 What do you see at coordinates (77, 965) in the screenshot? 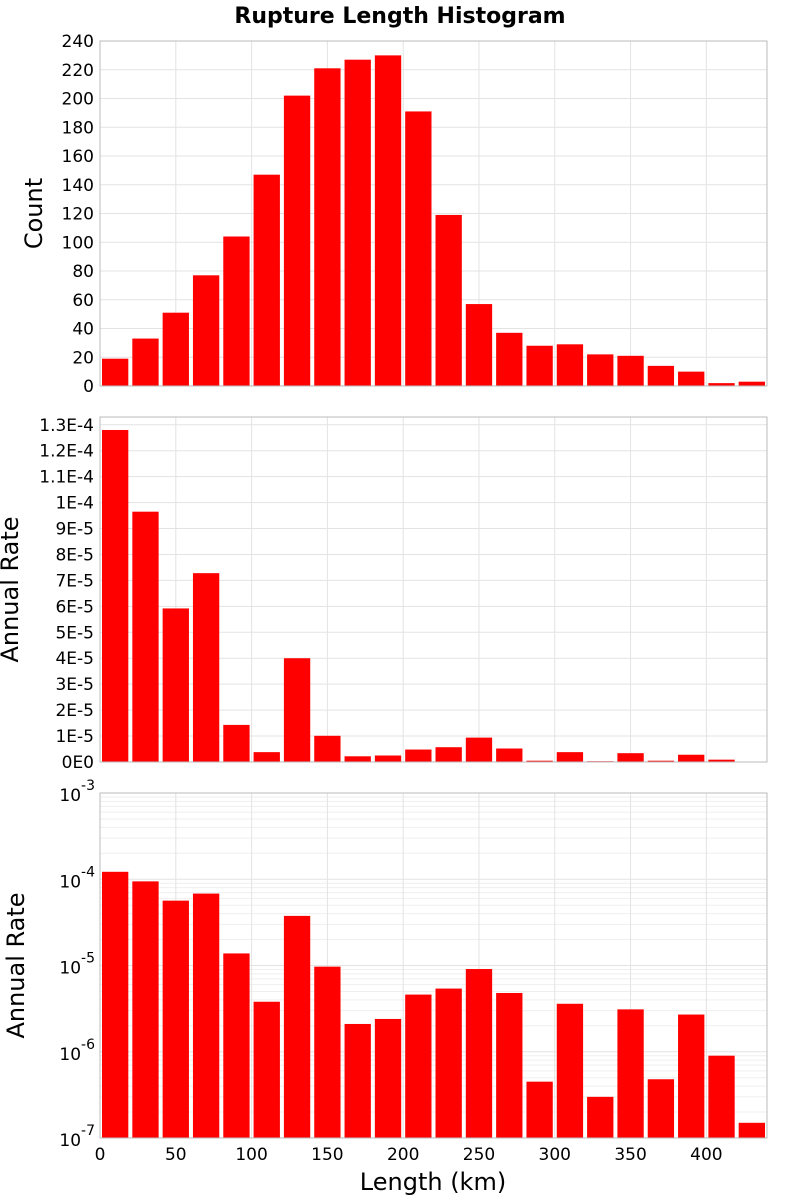
I see `y-tick-label: 10-5` at bounding box center [77, 965].